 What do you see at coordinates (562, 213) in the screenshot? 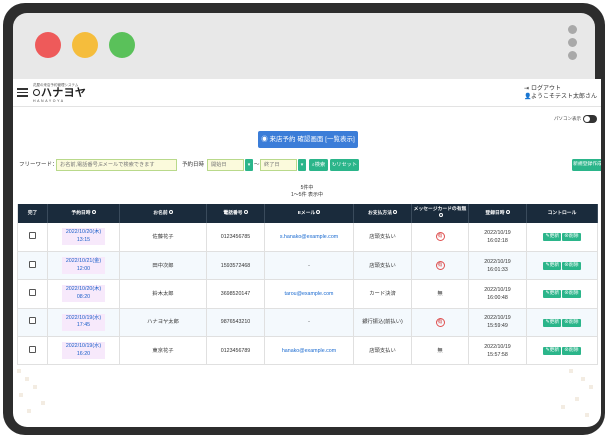
I see `col-control: コントロール` at bounding box center [562, 213].